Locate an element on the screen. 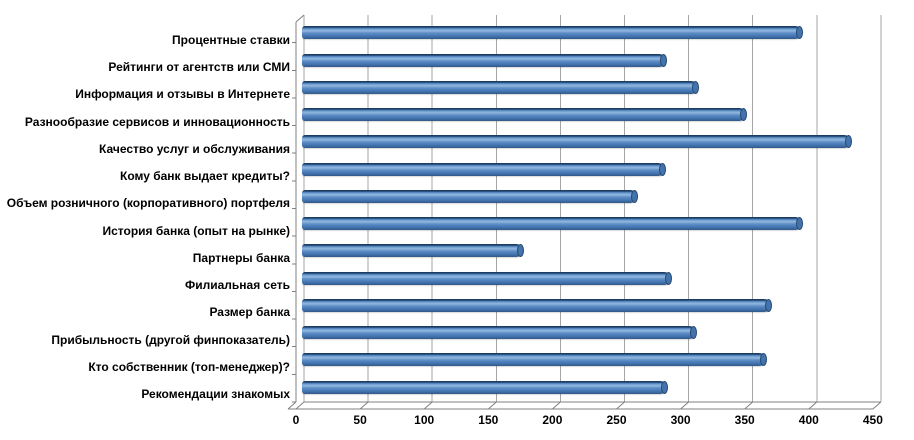  x-axis-tick-label: 150 is located at coordinates (488, 420).